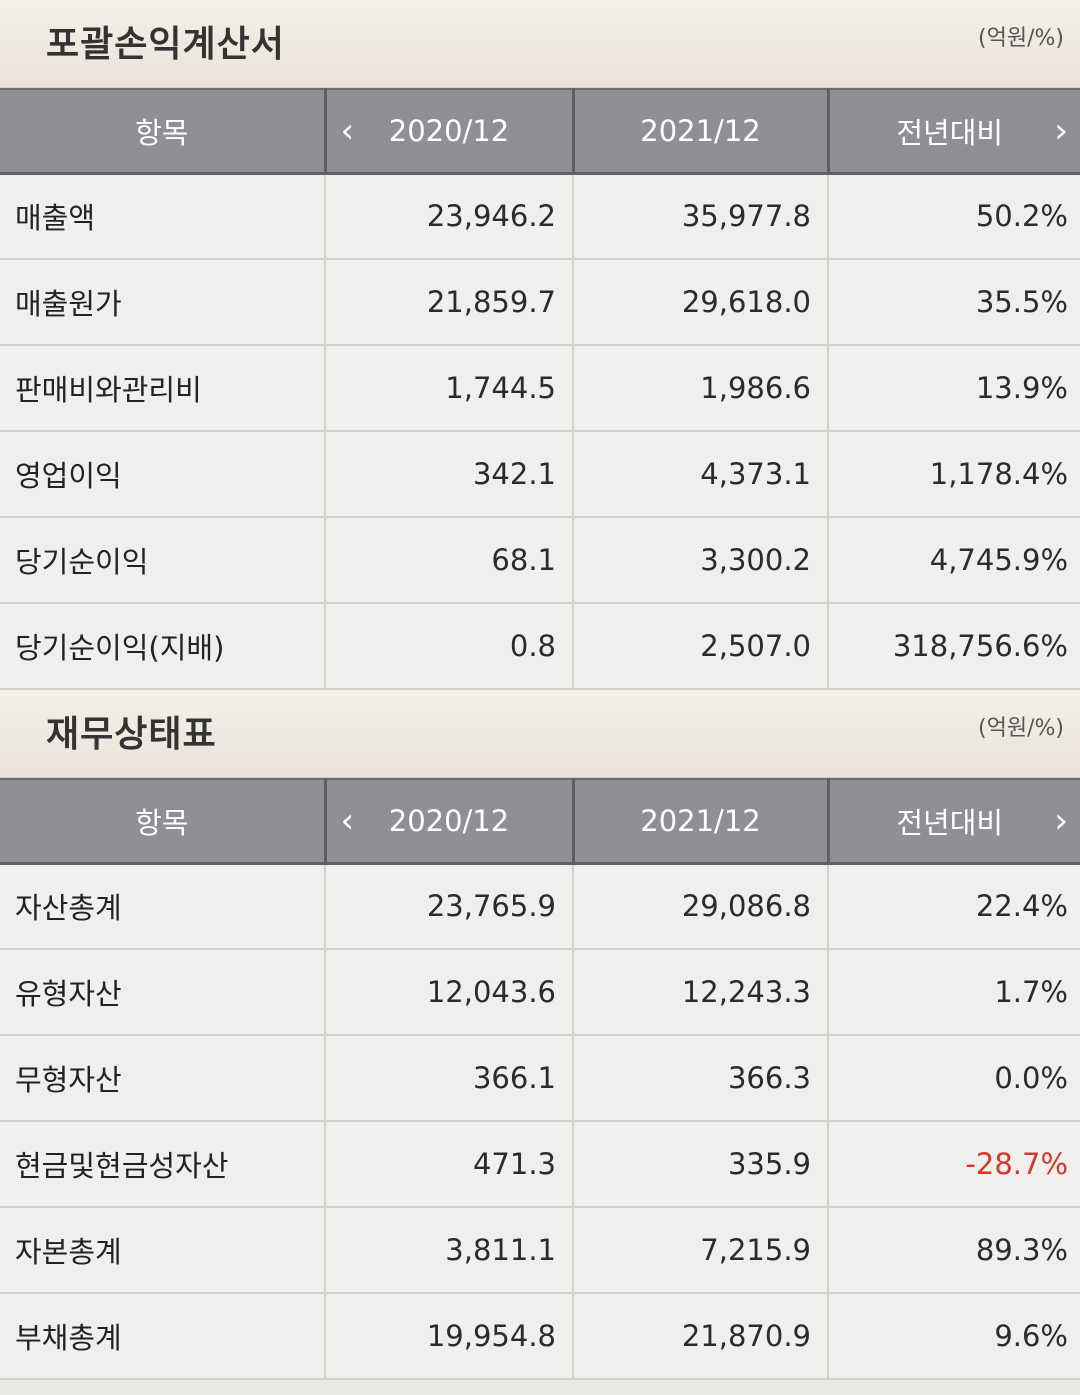 This screenshot has height=1395, width=1080. What do you see at coordinates (163, 646) in the screenshot?
I see `row-label: 당기순이익(지배)` at bounding box center [163, 646].